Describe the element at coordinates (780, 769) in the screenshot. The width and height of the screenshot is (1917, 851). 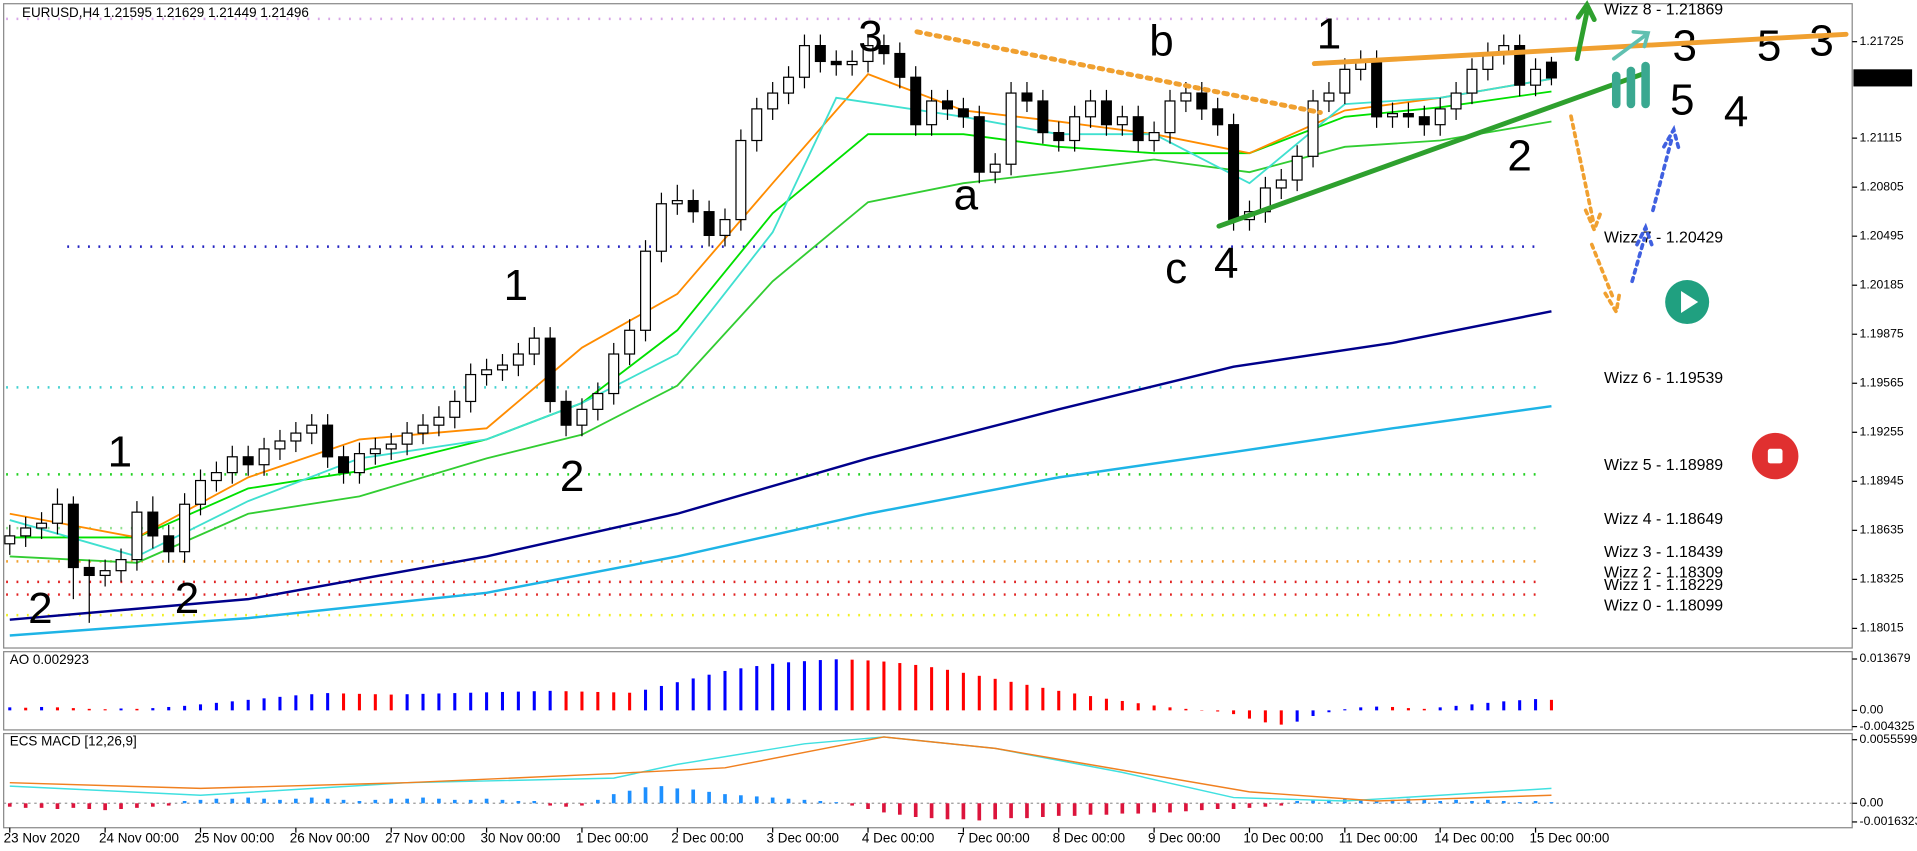
I see `indicator-line` at that location.